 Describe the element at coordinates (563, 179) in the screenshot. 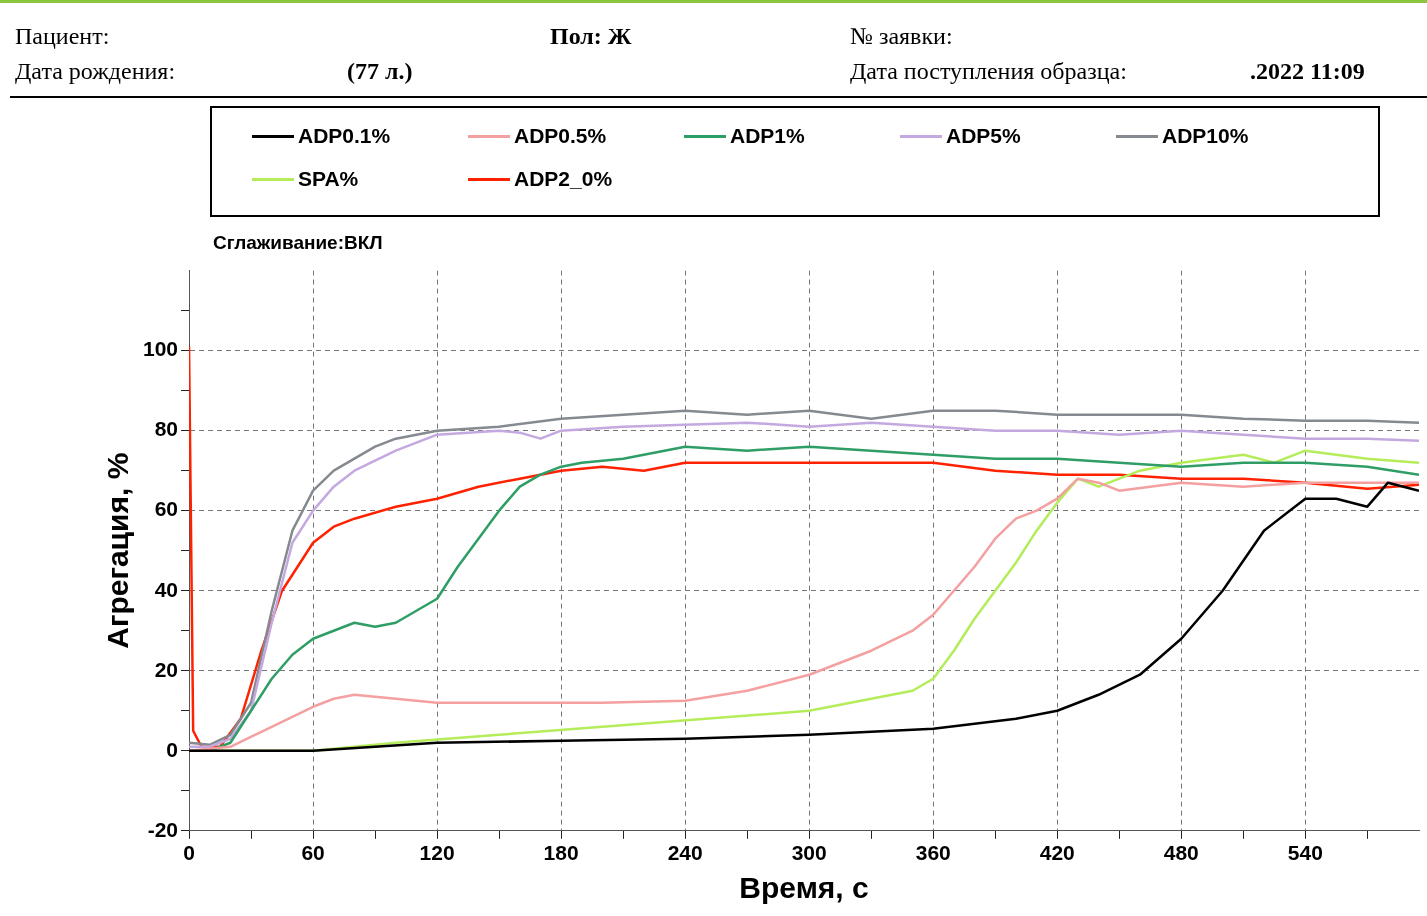

I see `legend-label: ADP2_0%` at that location.